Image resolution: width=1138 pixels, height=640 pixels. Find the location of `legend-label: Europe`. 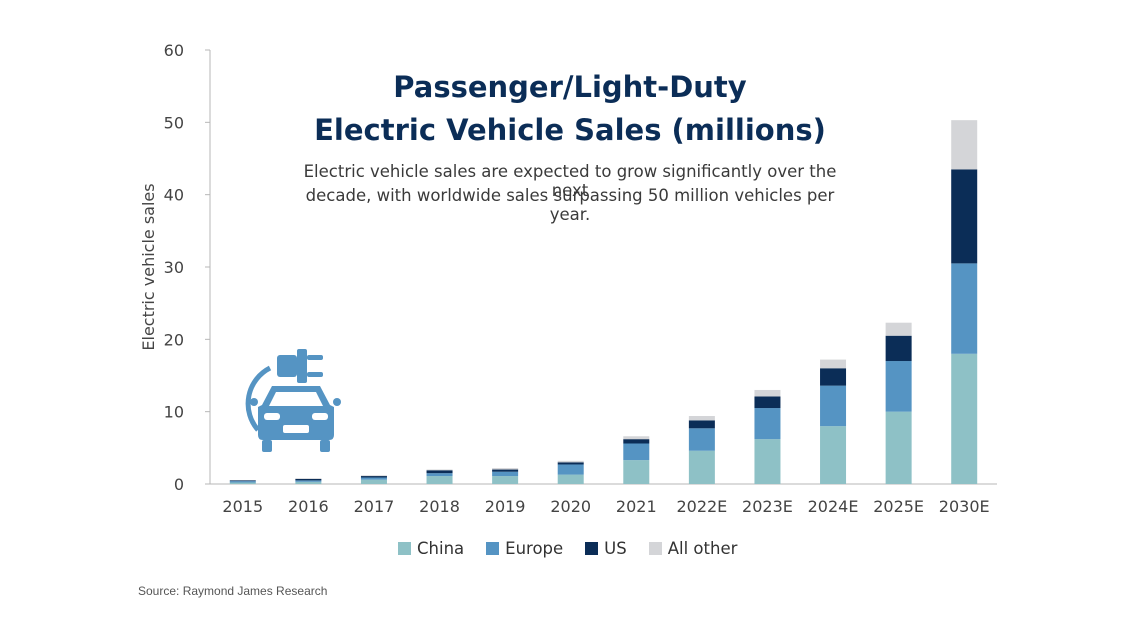

legend-label: Europe is located at coordinates (534, 548).